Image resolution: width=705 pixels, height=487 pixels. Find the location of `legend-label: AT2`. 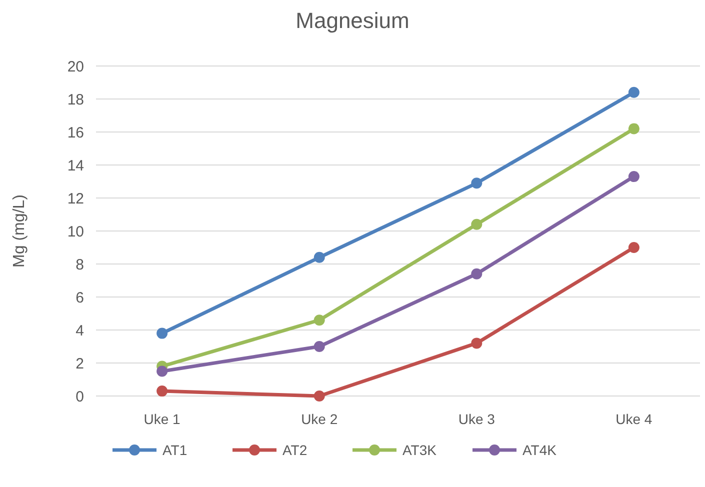

legend-label: AT2 is located at coordinates (295, 450).